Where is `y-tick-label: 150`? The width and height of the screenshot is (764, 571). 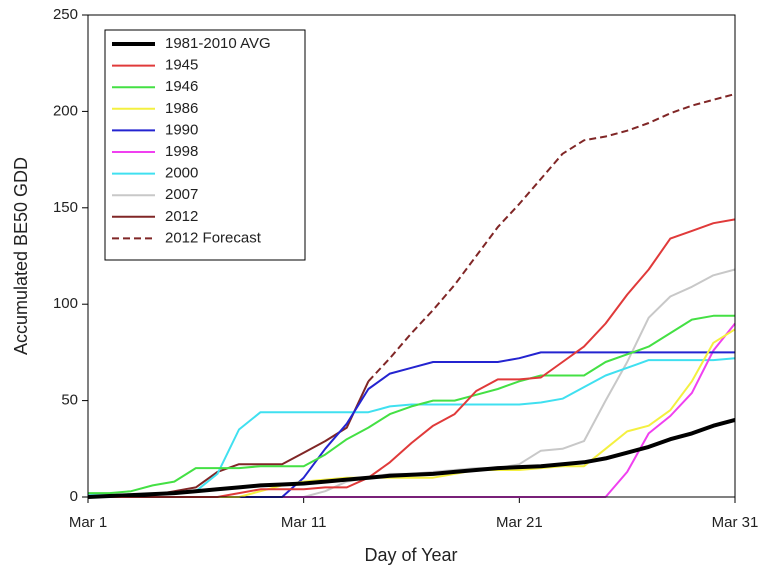
y-tick-label: 150 is located at coordinates (65, 207).